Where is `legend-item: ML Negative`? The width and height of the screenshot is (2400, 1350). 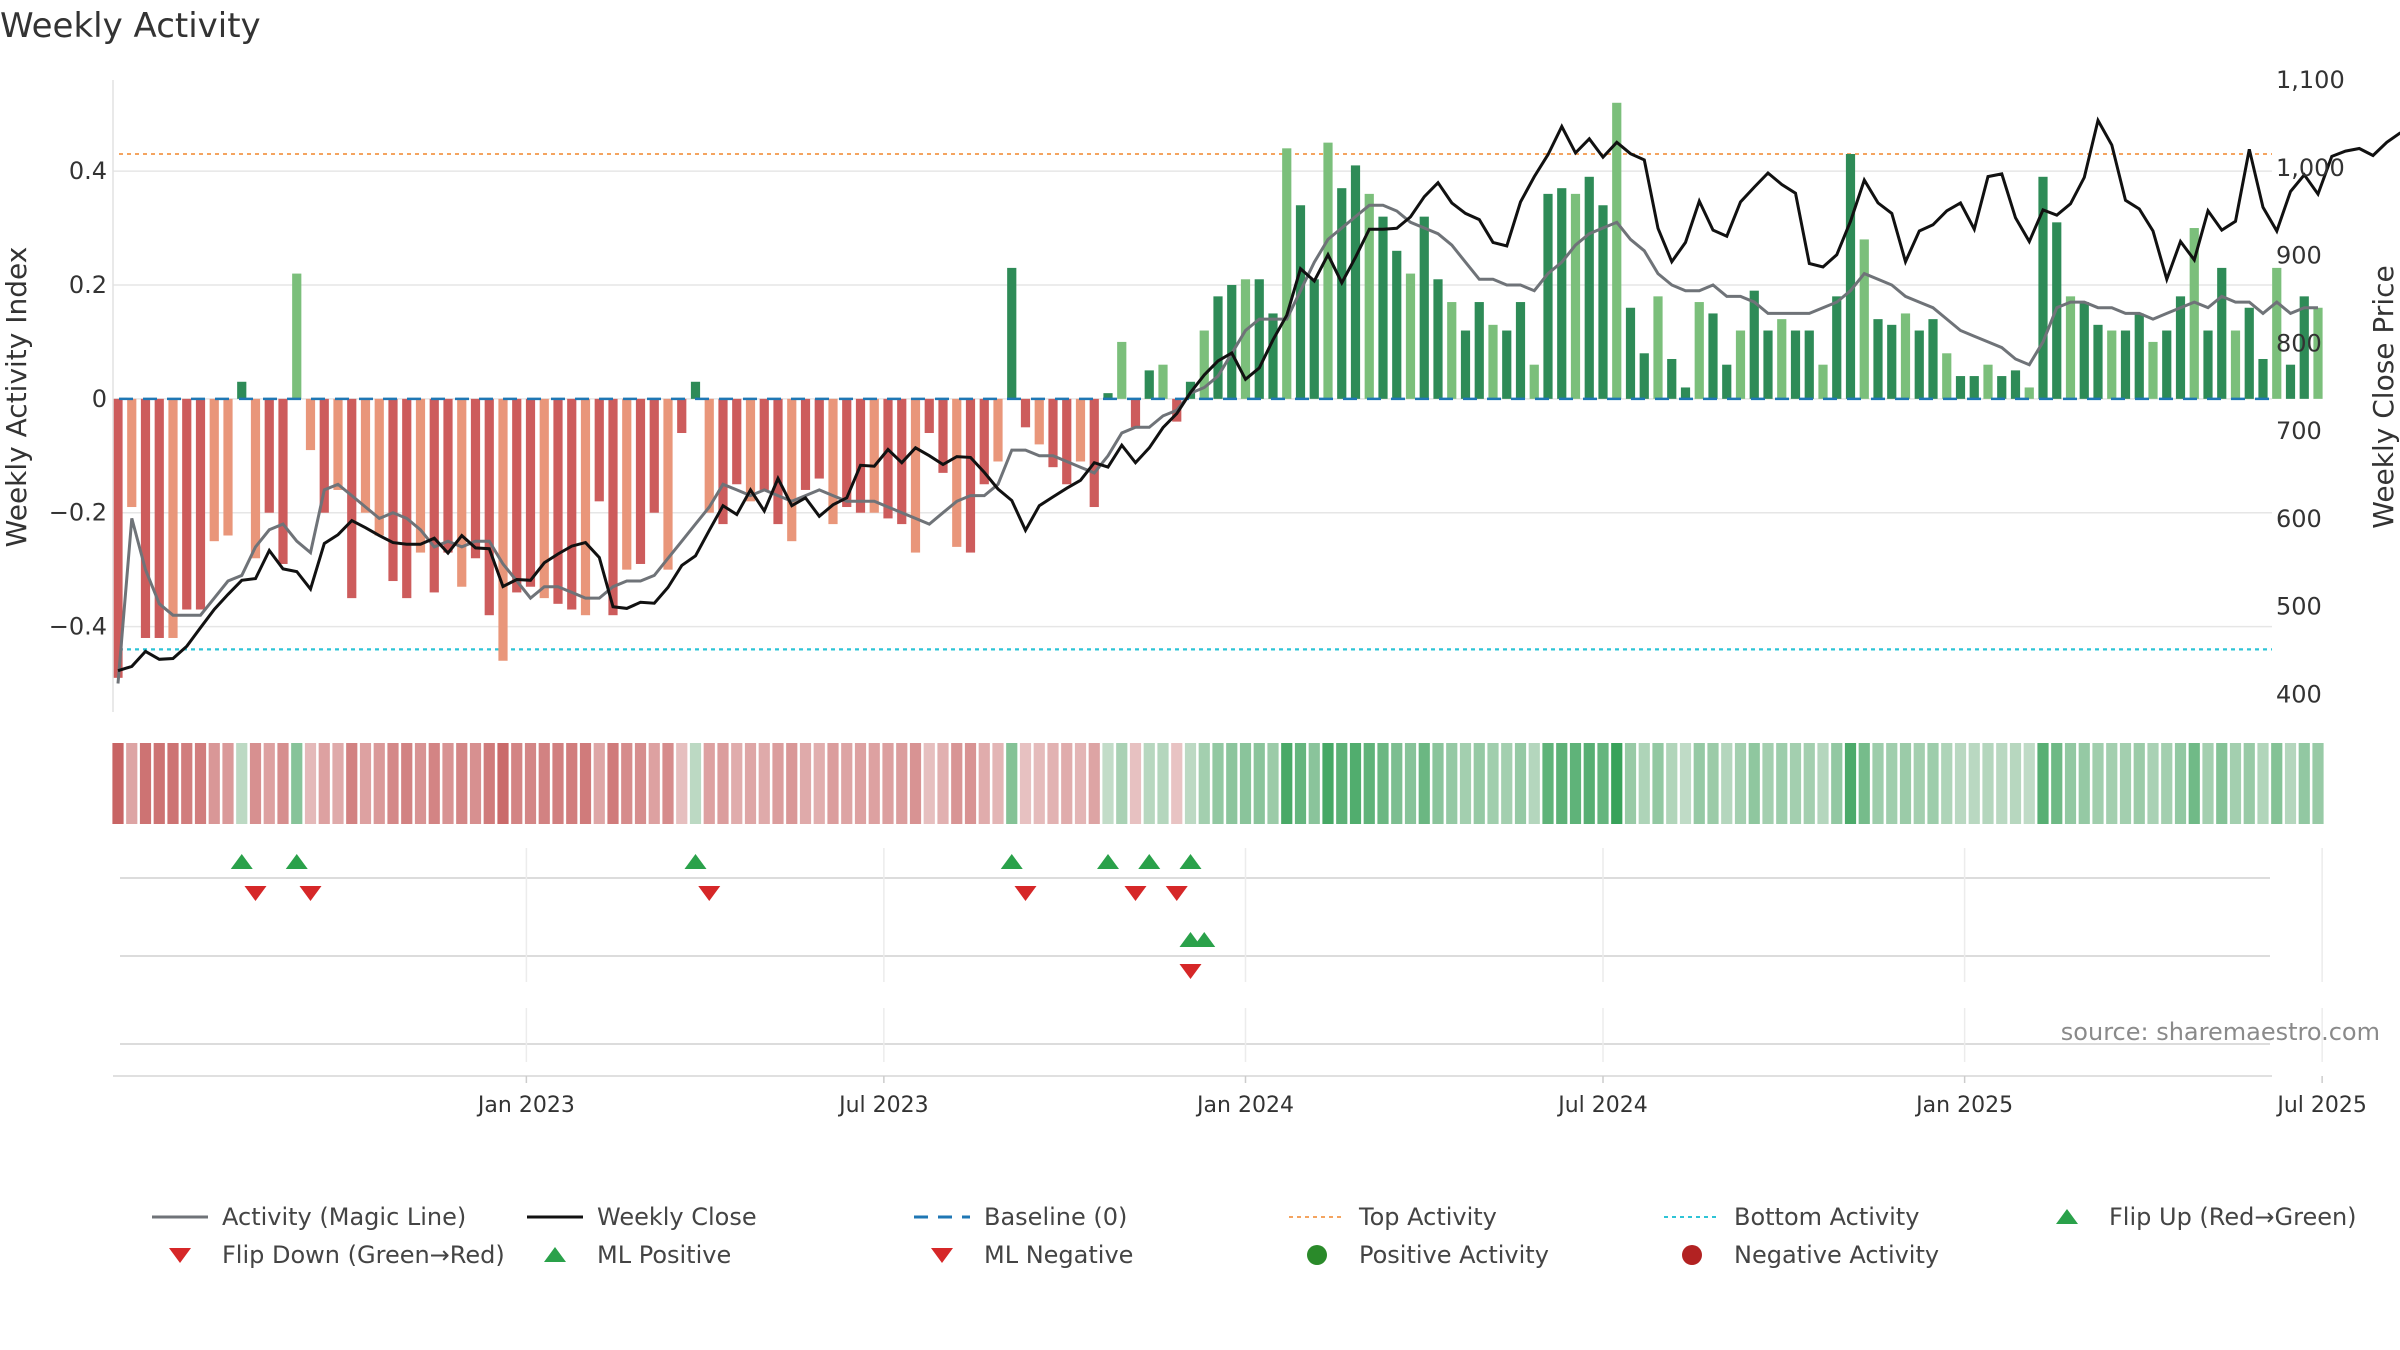 legend-item: ML Negative is located at coordinates (1022, 1255).